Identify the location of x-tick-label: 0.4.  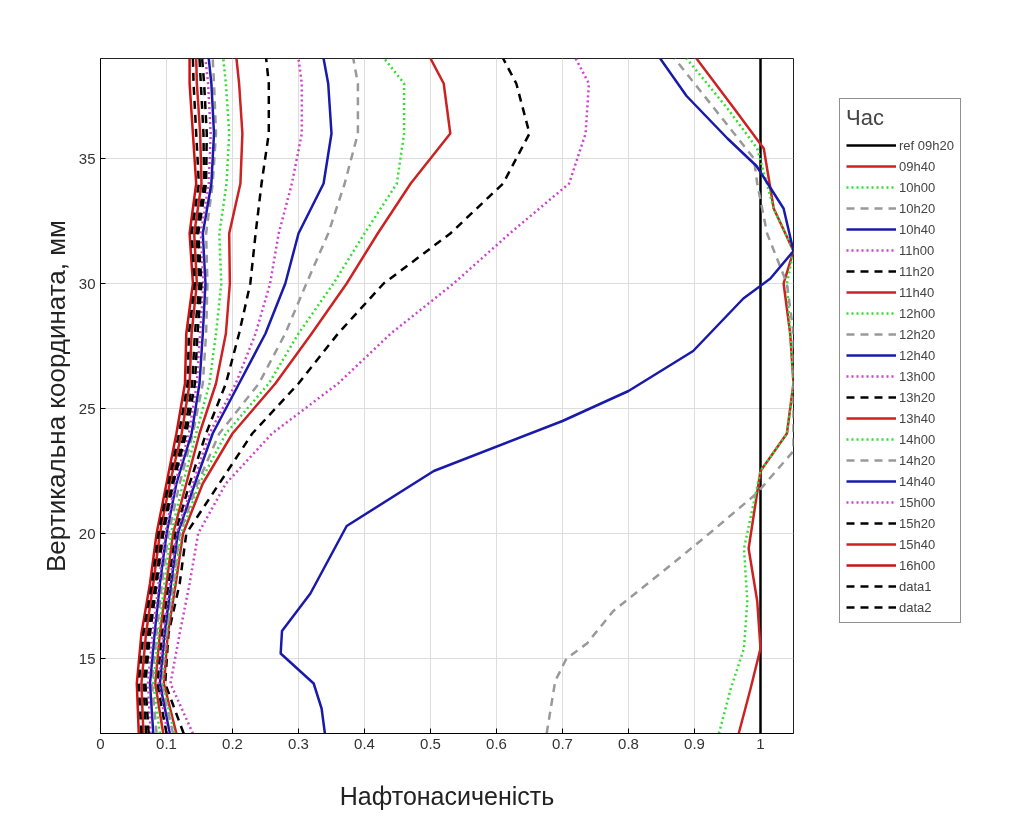
(364, 743).